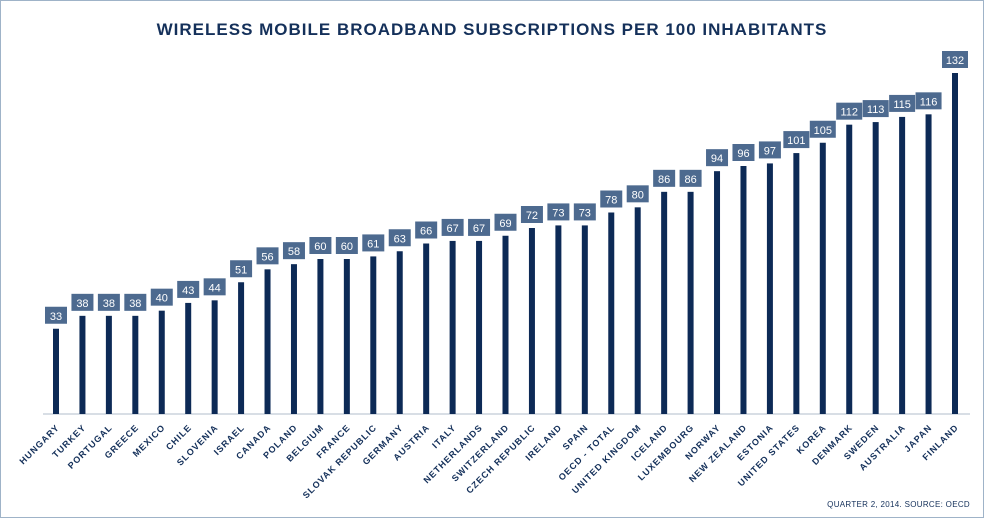  I want to click on data-label: 43, so click(188, 291).